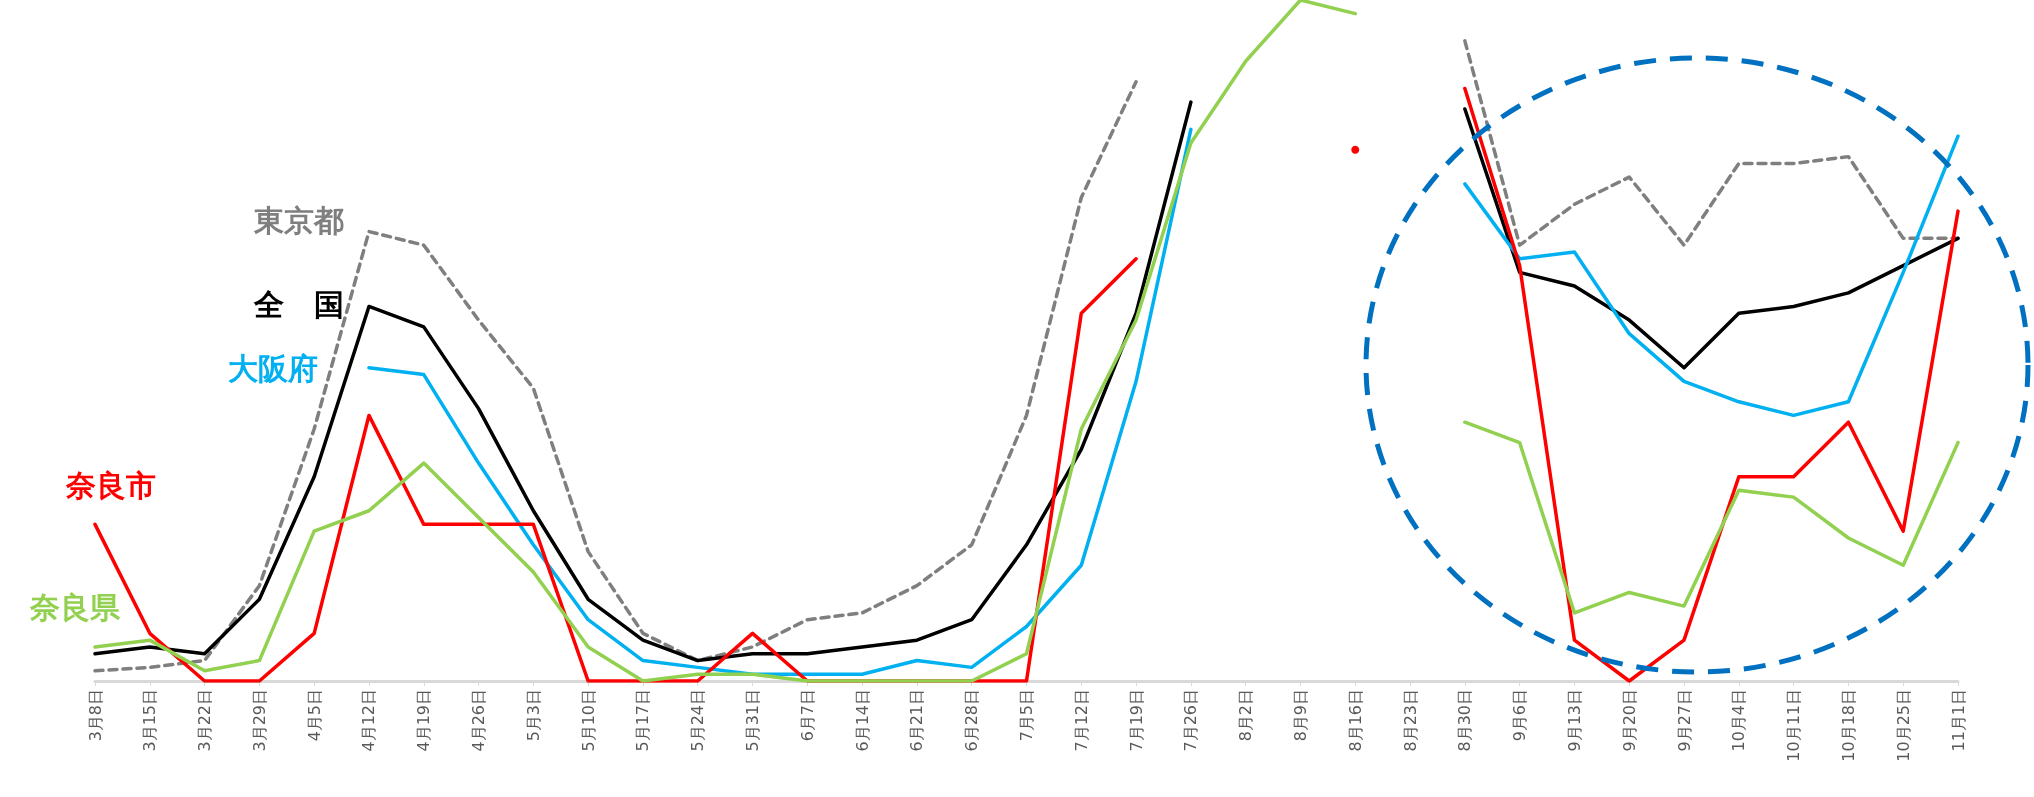  Describe the element at coordinates (972, 720) in the screenshot. I see `x-tick-label: 6月28日` at that location.